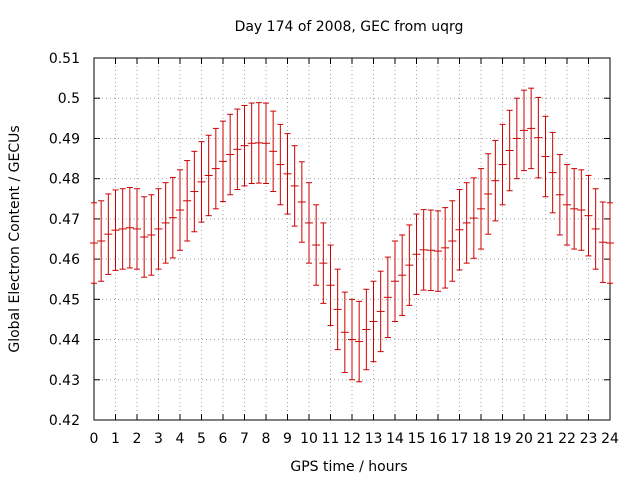 The height and width of the screenshot is (480, 640). Describe the element at coordinates (348, 467) in the screenshot. I see `x-axis-label: GPS time / hours` at that location.